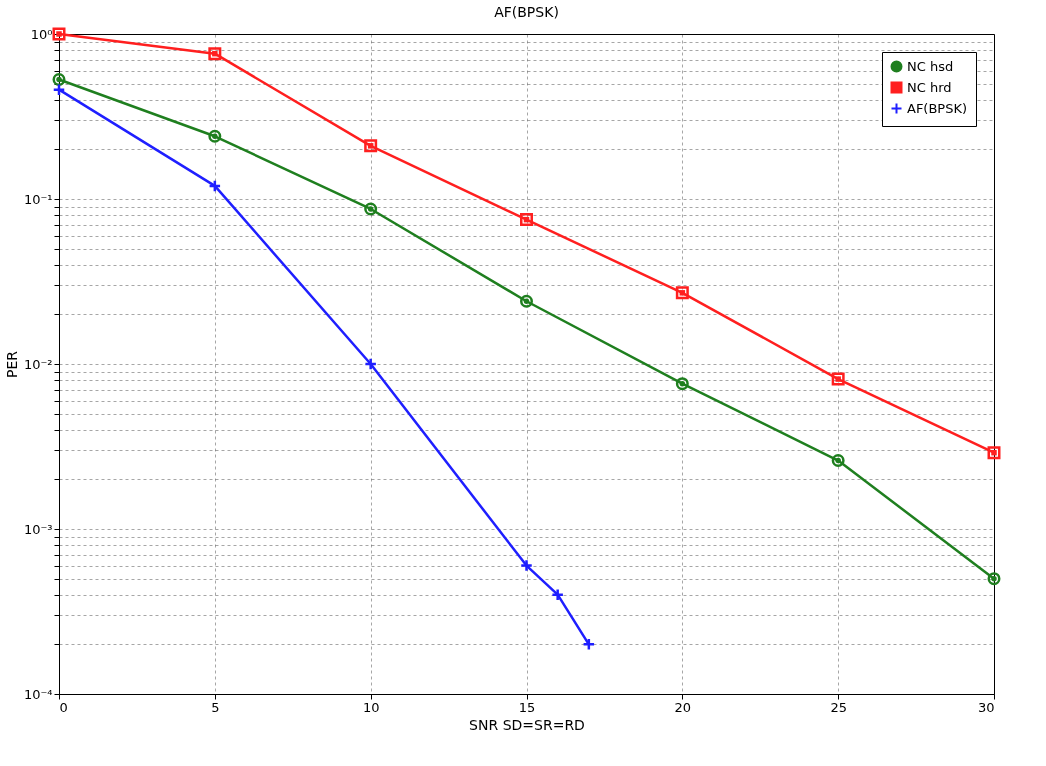 Image resolution: width=1046 pixels, height=766 pixels. What do you see at coordinates (215, 707) in the screenshot?
I see `x-tick-label: 5` at bounding box center [215, 707].